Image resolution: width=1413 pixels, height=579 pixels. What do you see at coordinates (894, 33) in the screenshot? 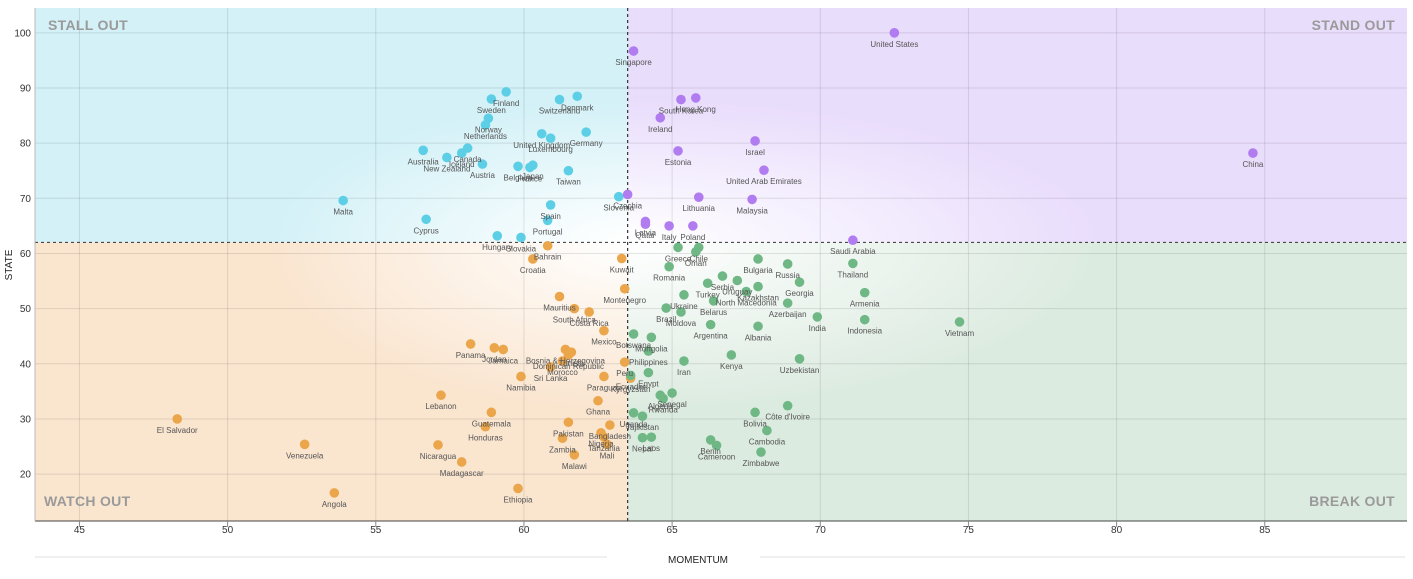
I see `point-united-states` at bounding box center [894, 33].